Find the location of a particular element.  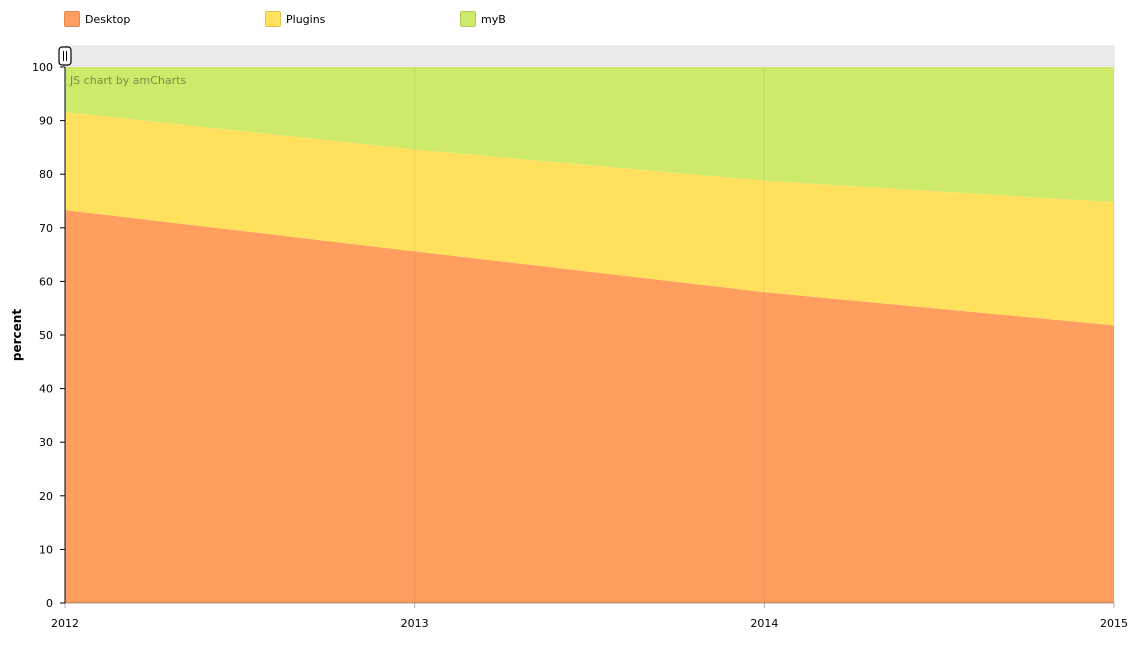

legend-item-desktop: Desktop is located at coordinates (97, 19).